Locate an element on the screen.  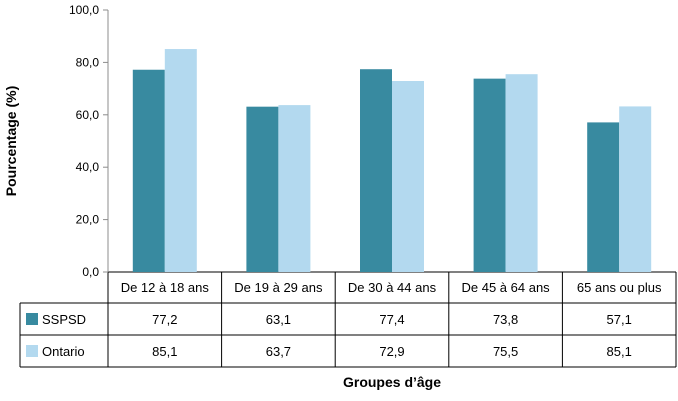
legend-label-ontario: Ontario is located at coordinates (63, 351).